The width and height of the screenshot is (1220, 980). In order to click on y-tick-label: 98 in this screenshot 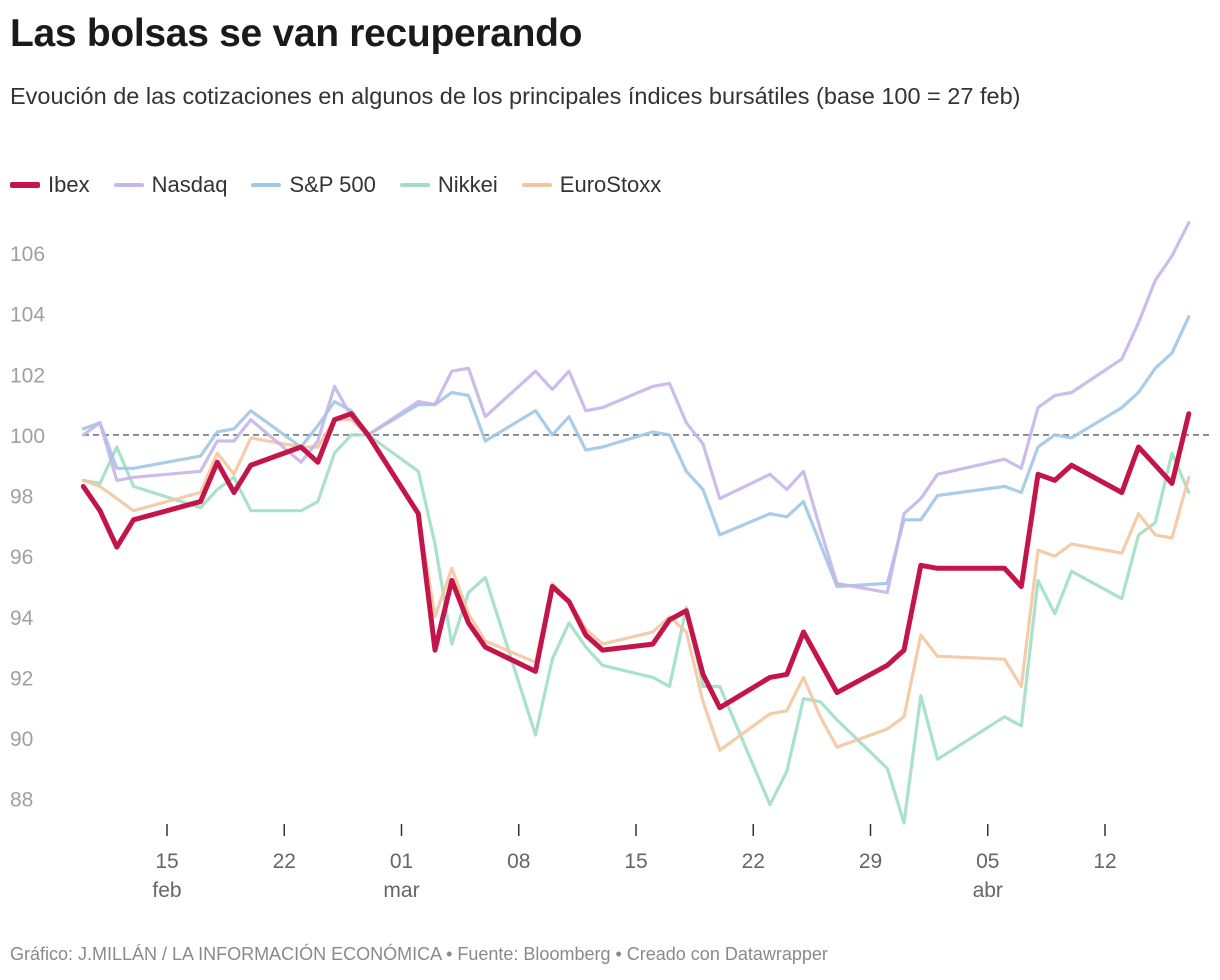, I will do `click(21, 497)`.